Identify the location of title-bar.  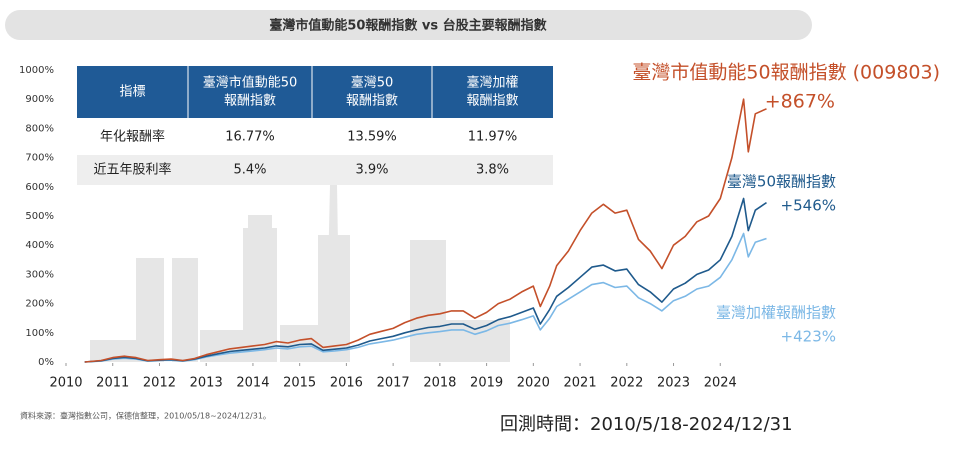
(408, 25).